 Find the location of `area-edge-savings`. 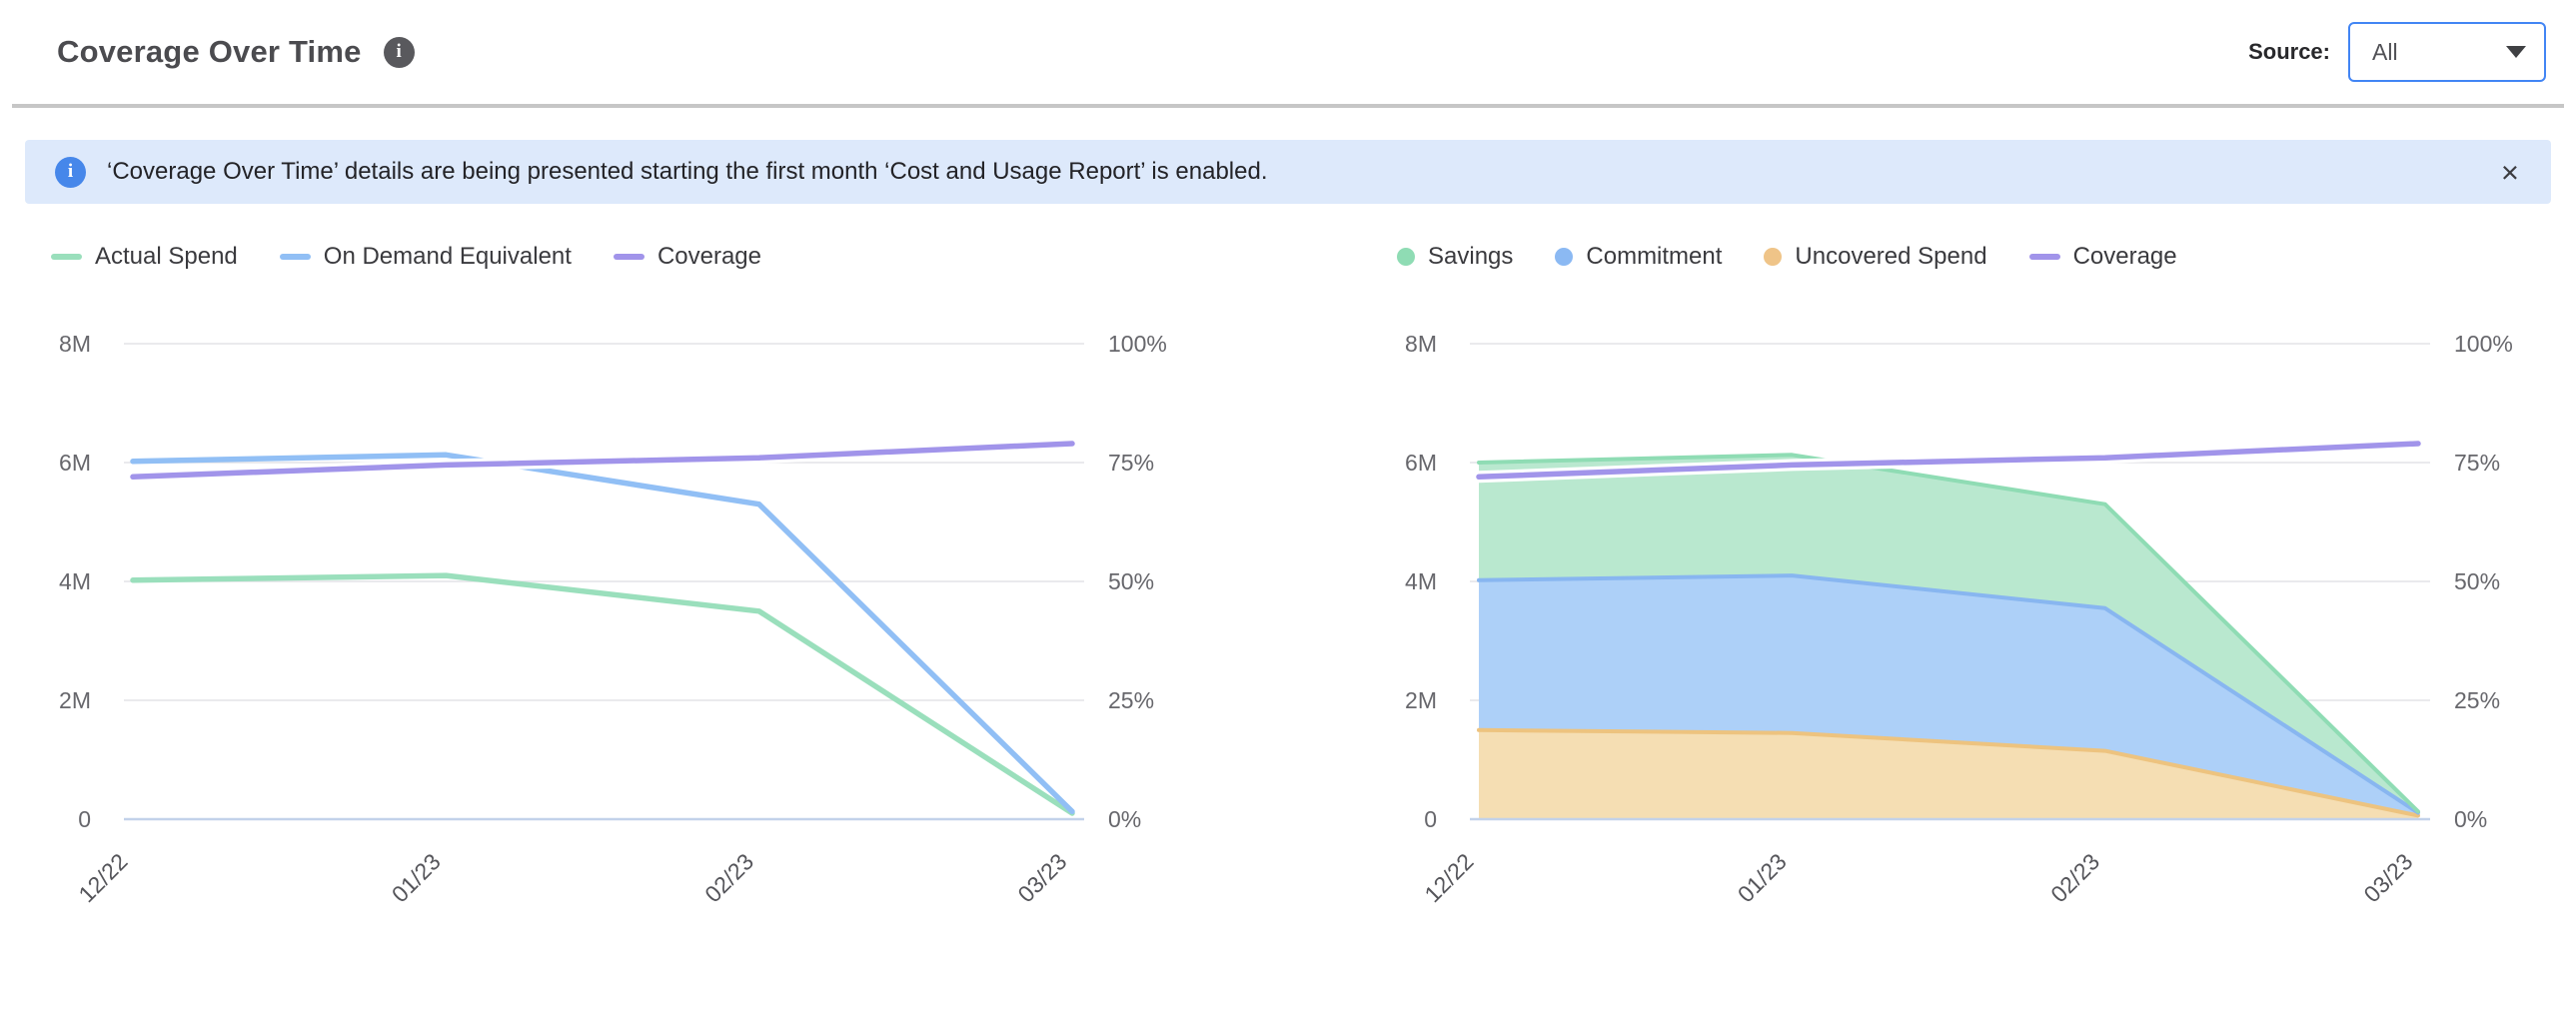

area-edge-savings is located at coordinates (1948, 633).